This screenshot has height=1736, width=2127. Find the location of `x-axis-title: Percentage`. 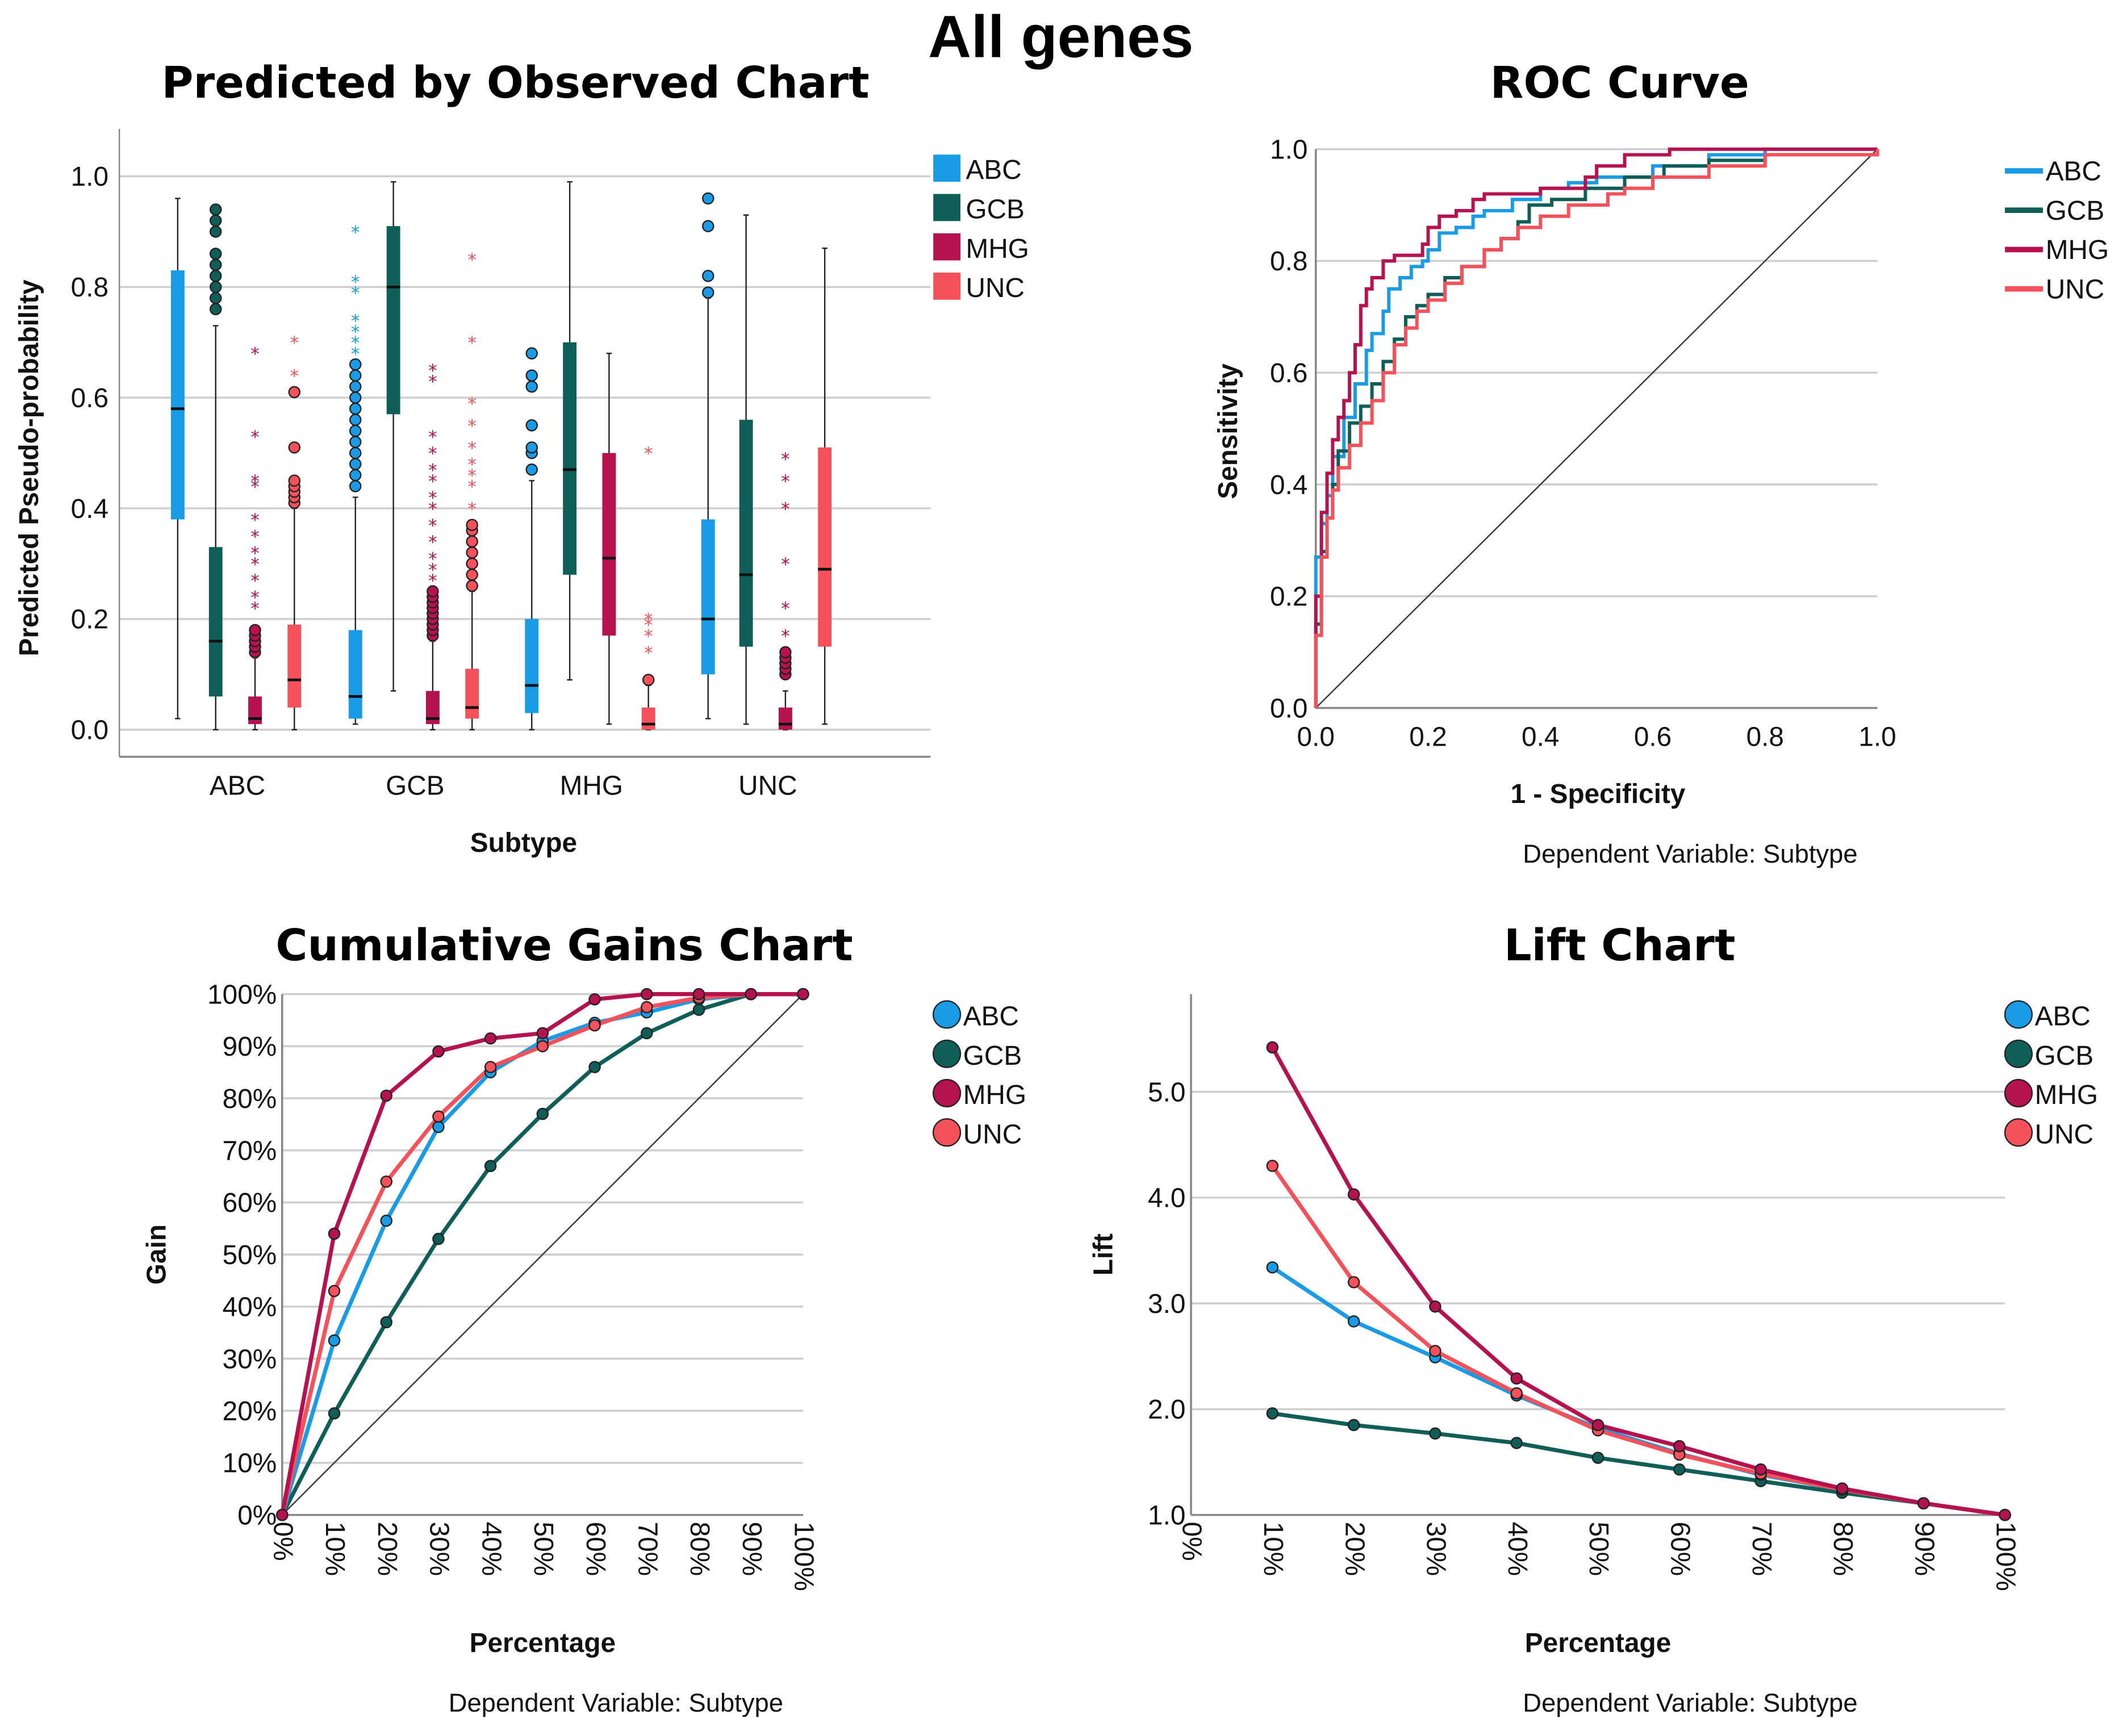

x-axis-title: Percentage is located at coordinates (1598, 1643).